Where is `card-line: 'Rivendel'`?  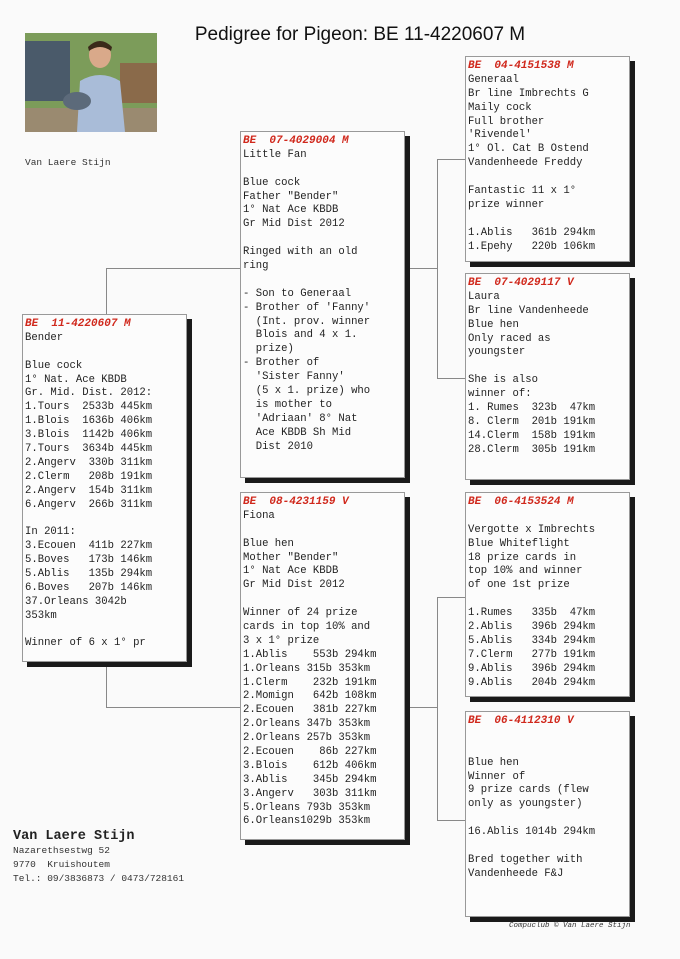
card-line: 'Rivendel' is located at coordinates (500, 135).